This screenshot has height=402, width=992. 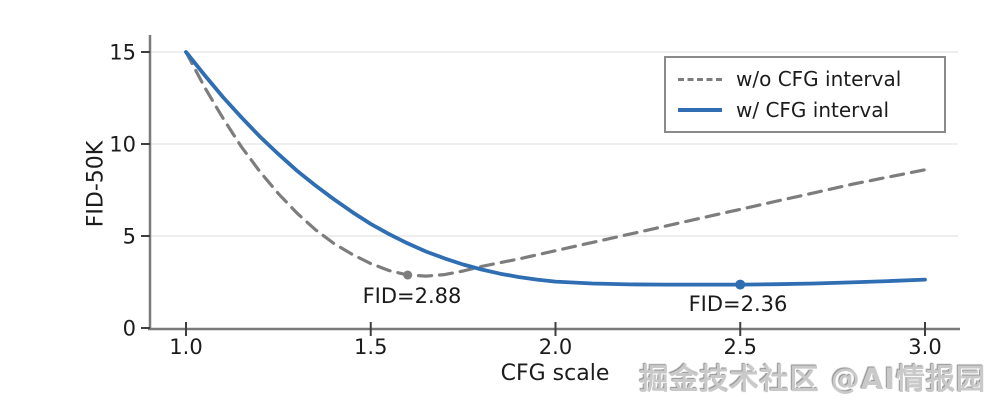 I want to click on legend-label-wo-cfg-interval: w/o CFG interval, so click(x=819, y=79).